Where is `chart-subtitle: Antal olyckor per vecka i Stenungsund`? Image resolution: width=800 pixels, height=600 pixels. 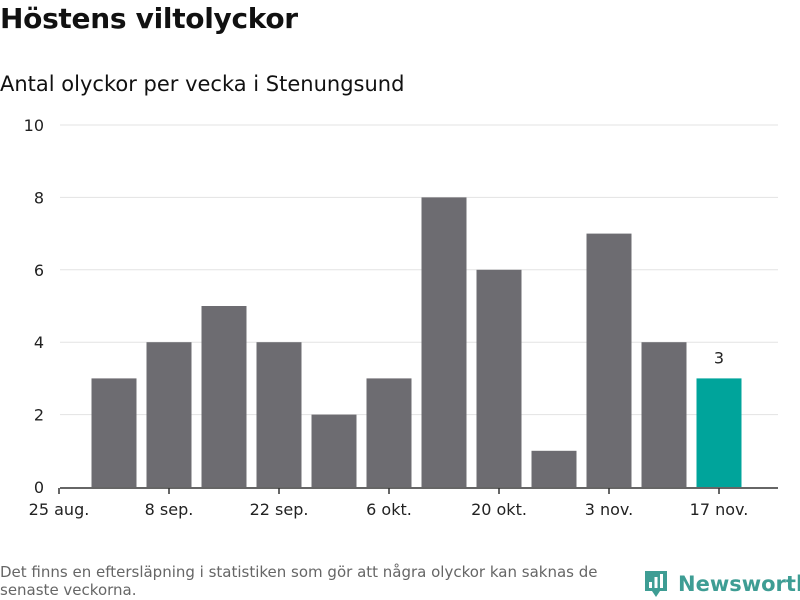
chart-subtitle: Antal olyckor per vecka i Stenungsund is located at coordinates (202, 84).